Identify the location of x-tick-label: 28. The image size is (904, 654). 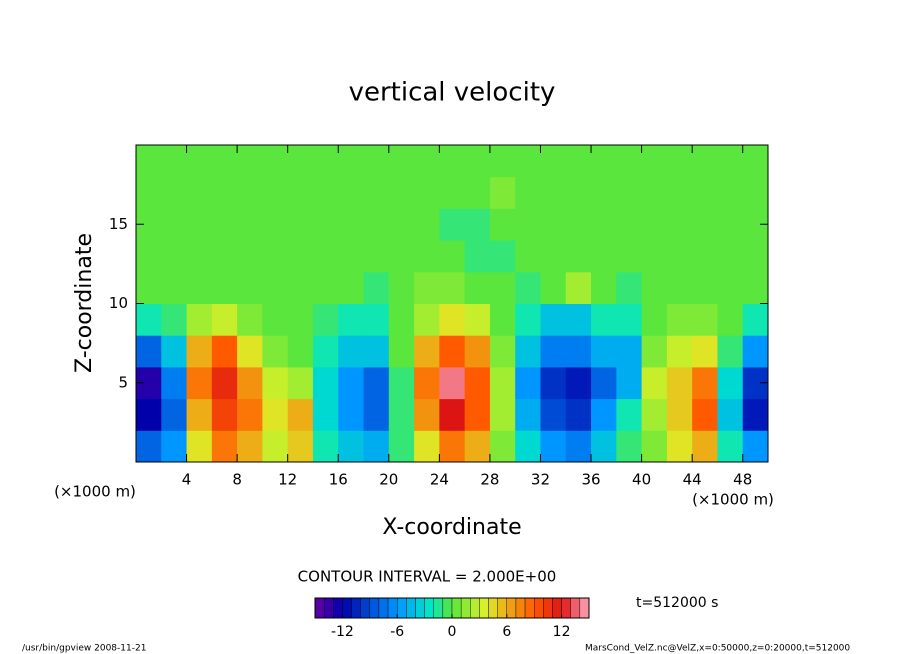
(489, 480).